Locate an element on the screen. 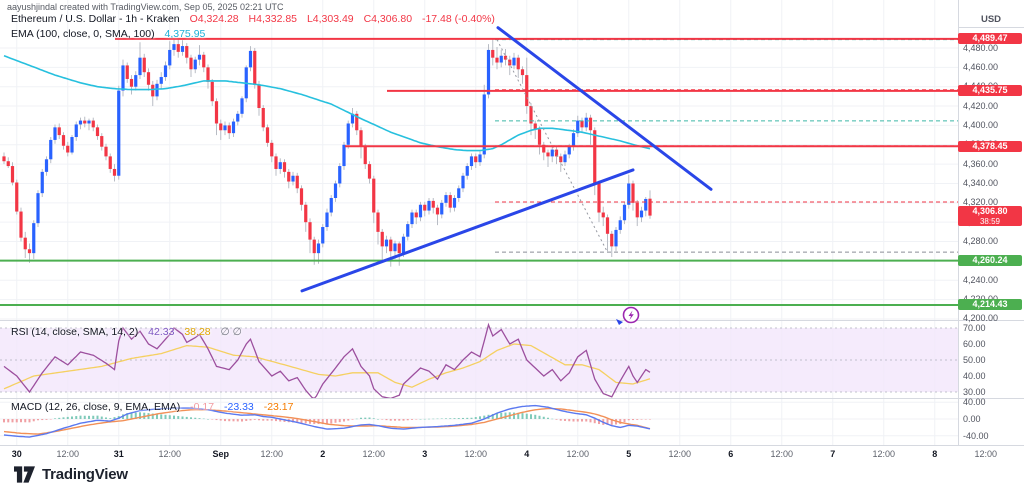  ohlc-close: C4,306.80 is located at coordinates (388, 19).